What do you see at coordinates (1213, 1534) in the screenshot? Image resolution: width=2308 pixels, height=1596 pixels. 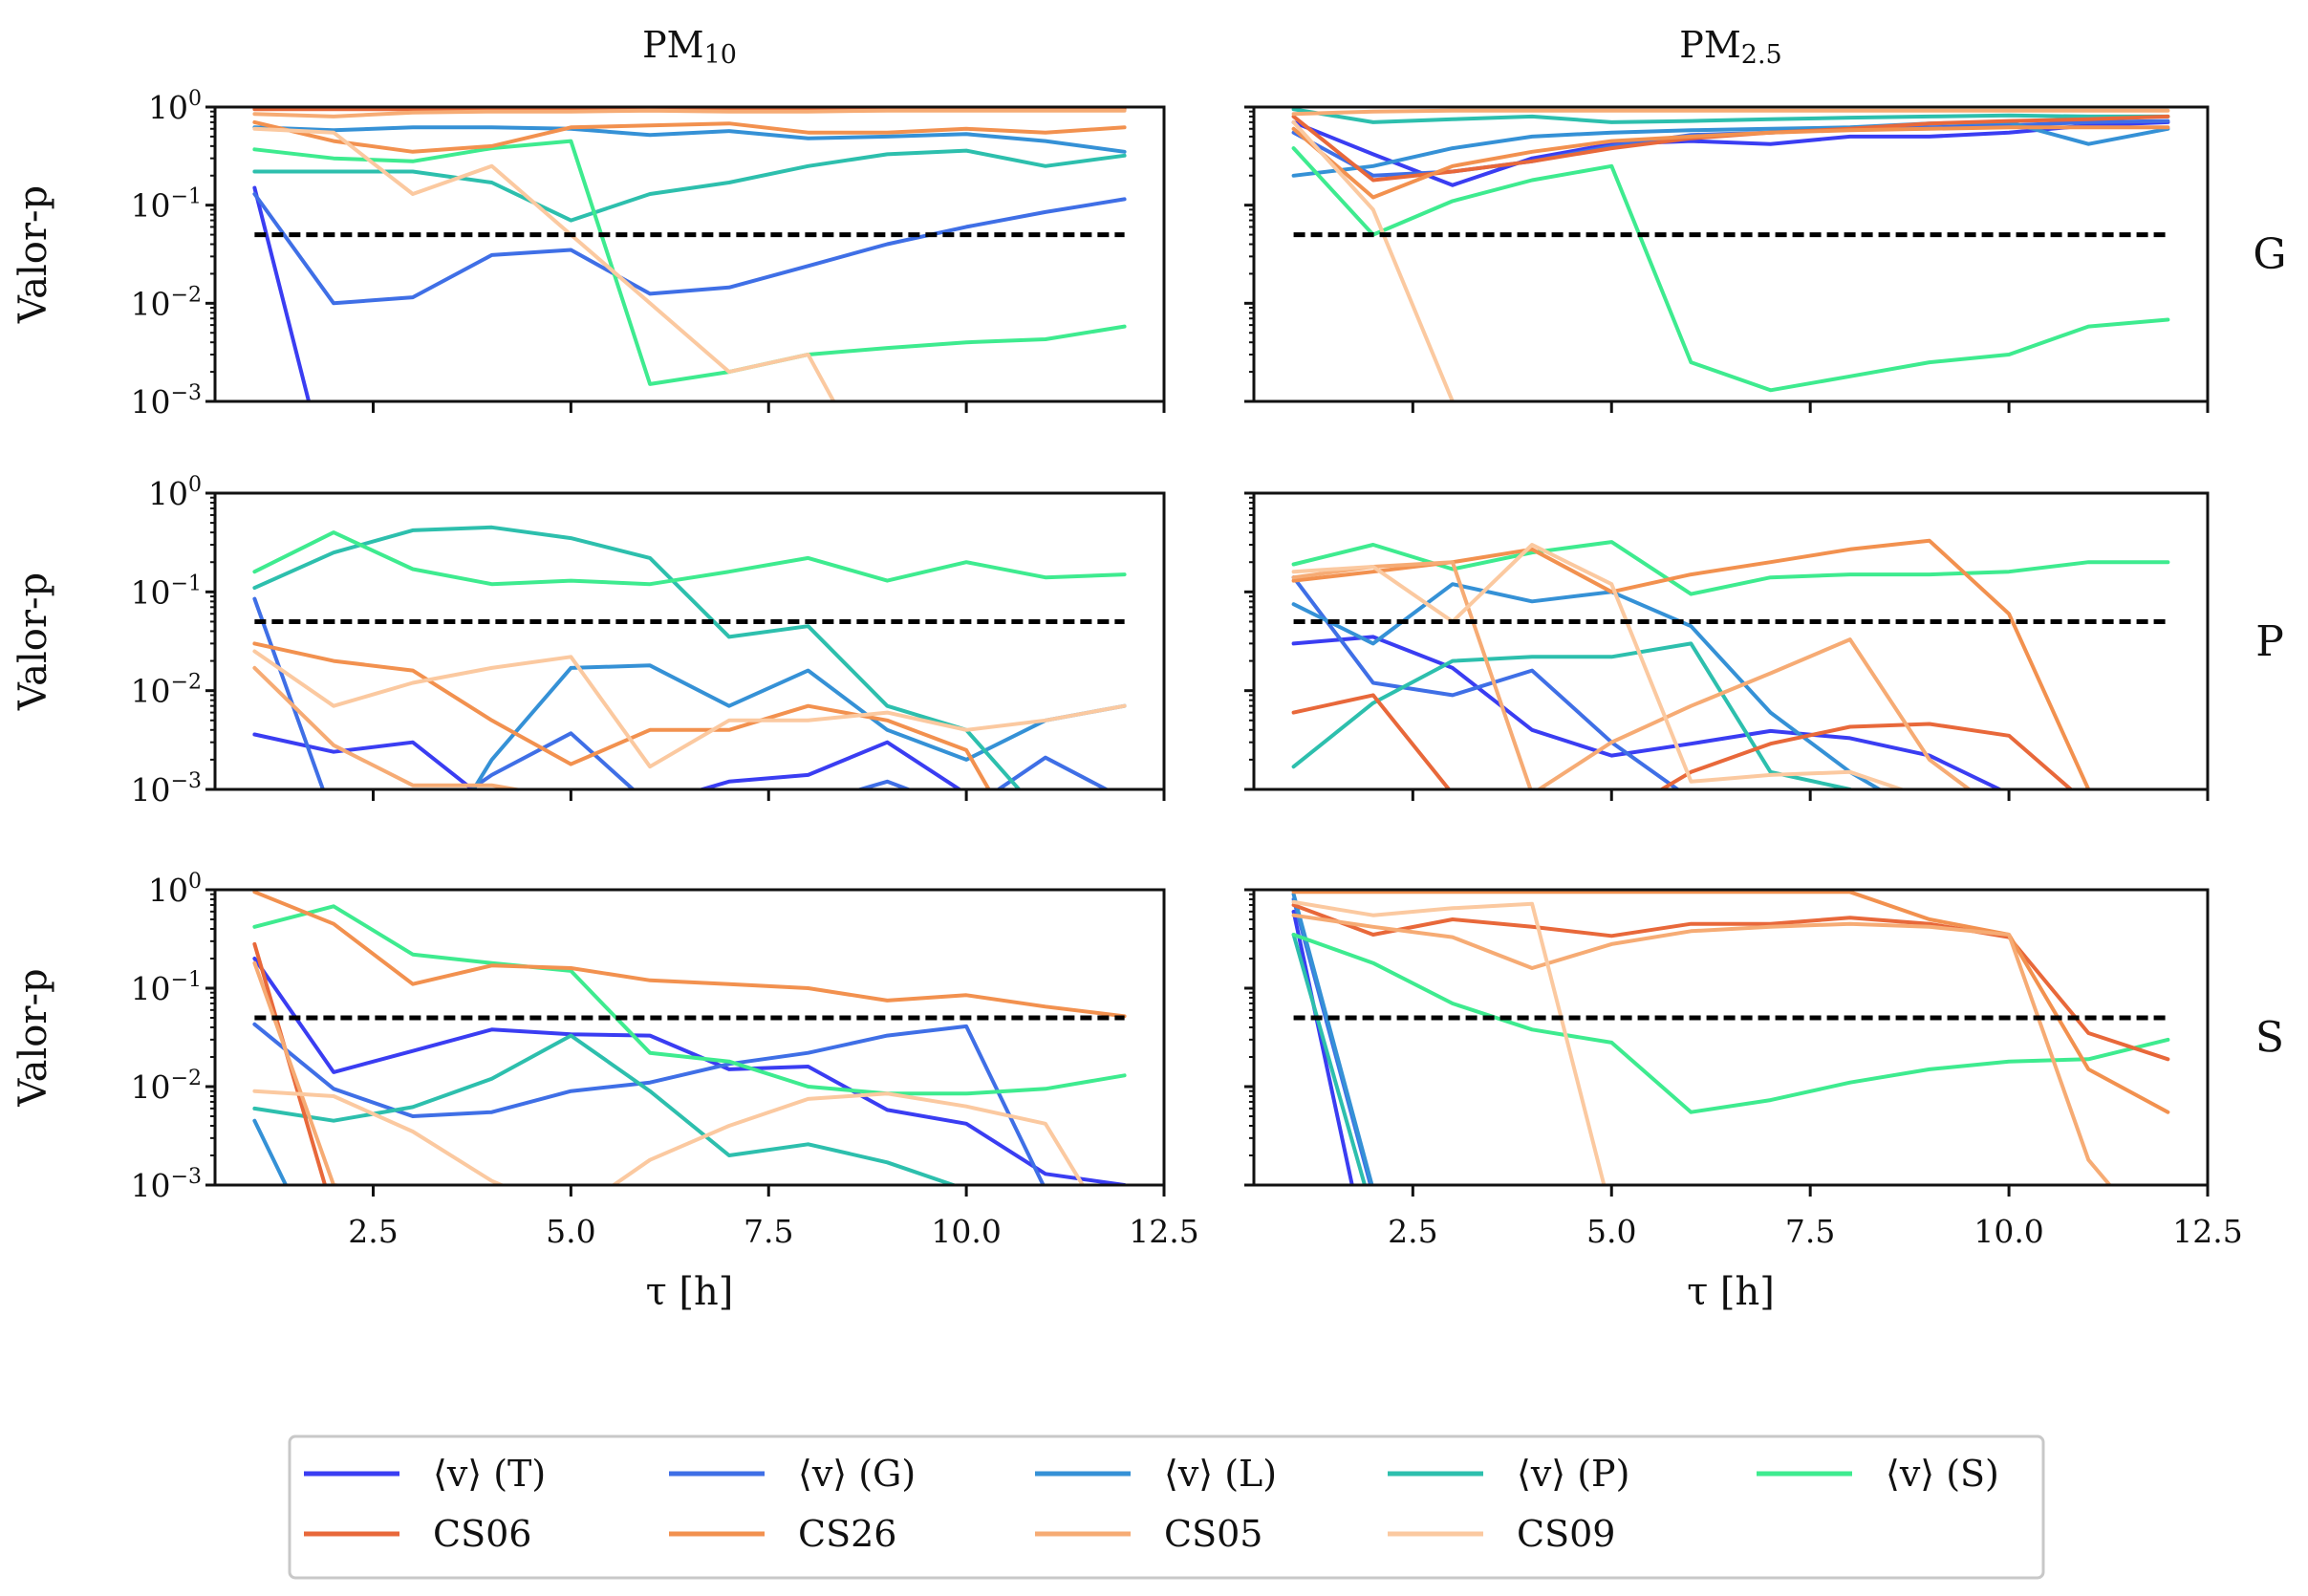 I see `legend-label: CS05` at bounding box center [1213, 1534].